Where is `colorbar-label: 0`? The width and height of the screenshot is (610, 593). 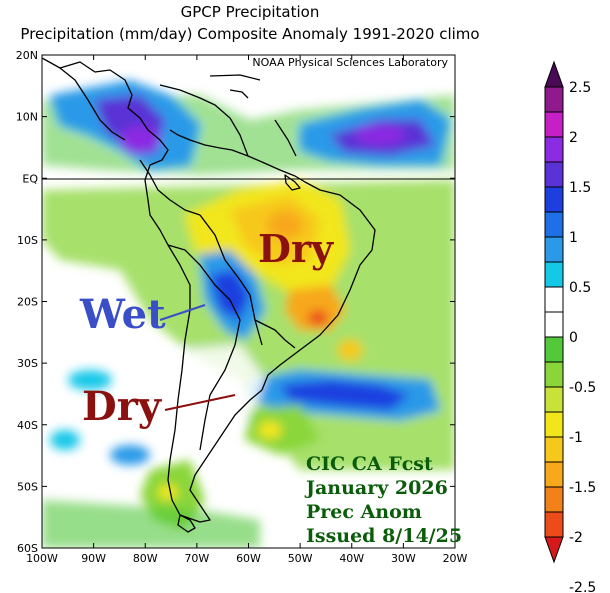 colorbar-label: 0 is located at coordinates (573, 338).